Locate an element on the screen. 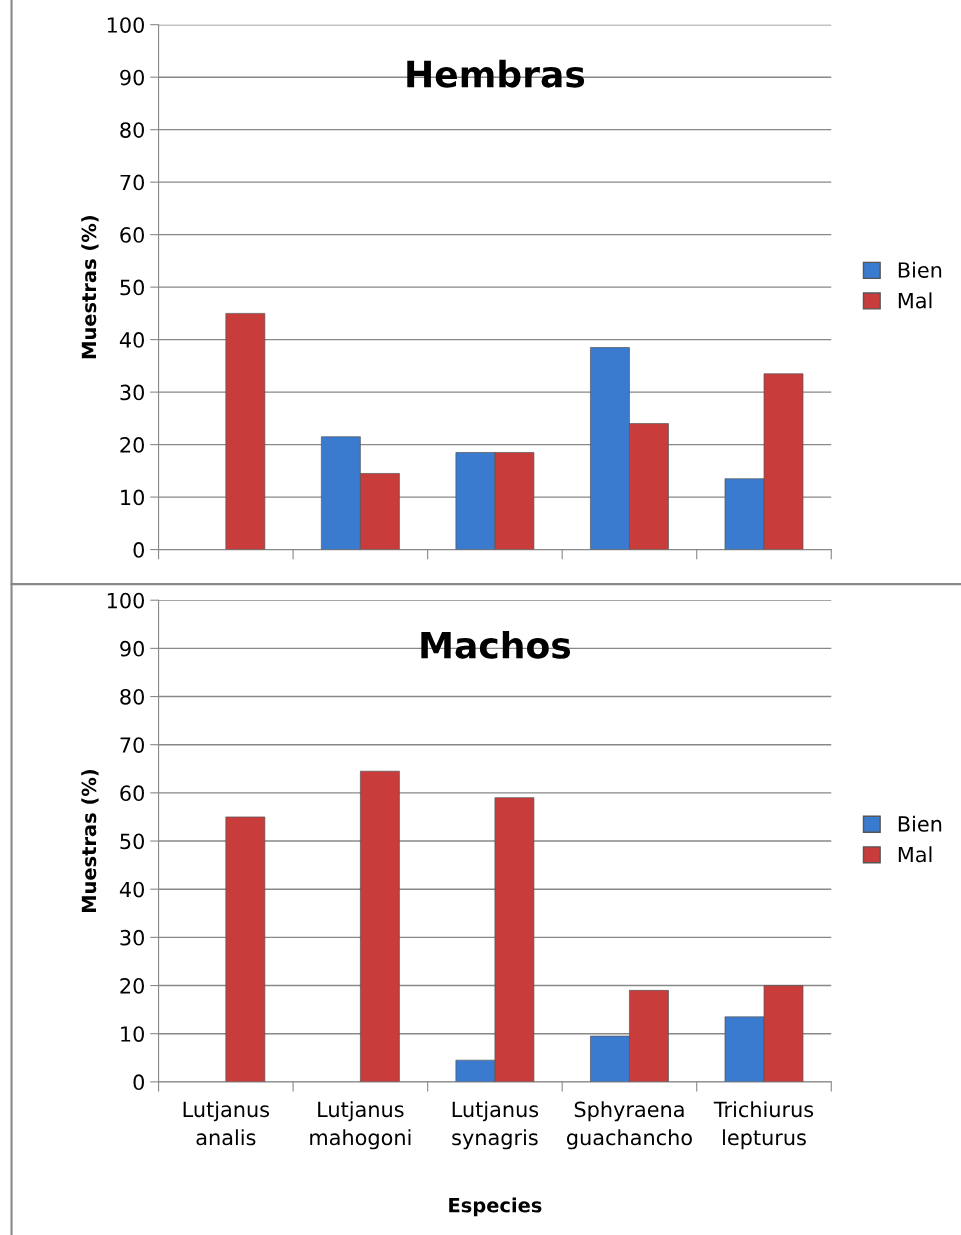 This screenshot has width=961, height=1235. x-tick-label: Sphyraena guachancho is located at coordinates (629, 1125).